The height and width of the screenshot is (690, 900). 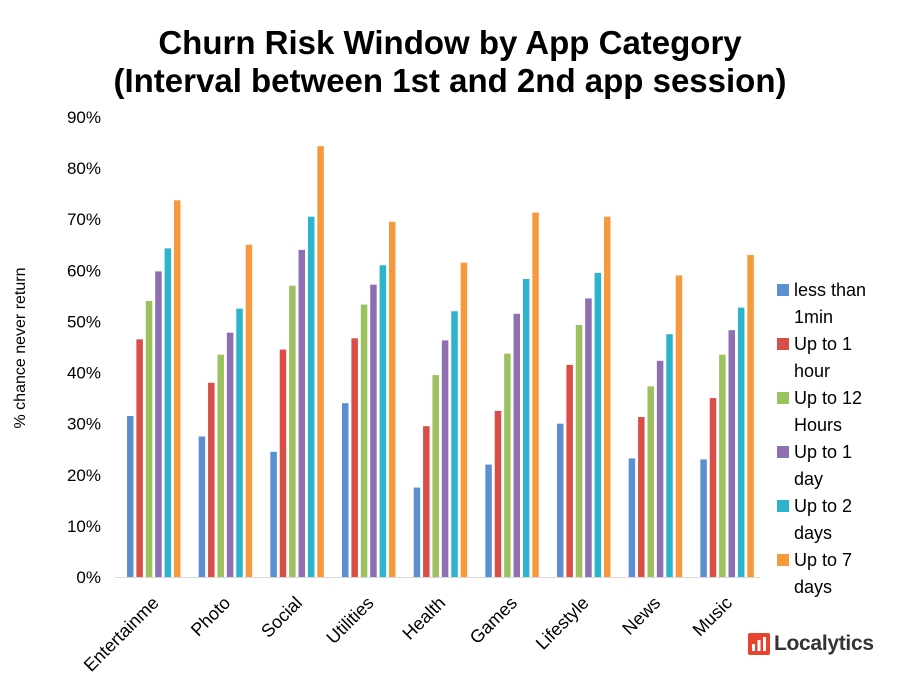 What do you see at coordinates (84, 347) in the screenshot?
I see `y-axis-ticks: 0% 10% 20% 30% 40% 50% 60% 70% 80% 90%` at bounding box center [84, 347].